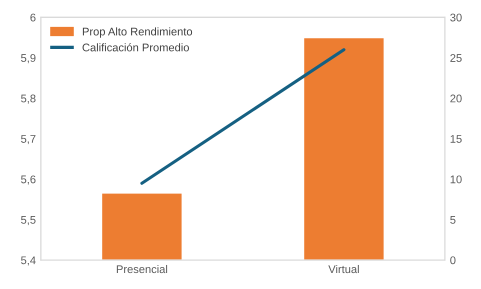  Describe the element at coordinates (453, 220) in the screenshot. I see `y2-tick-label: 5` at that location.